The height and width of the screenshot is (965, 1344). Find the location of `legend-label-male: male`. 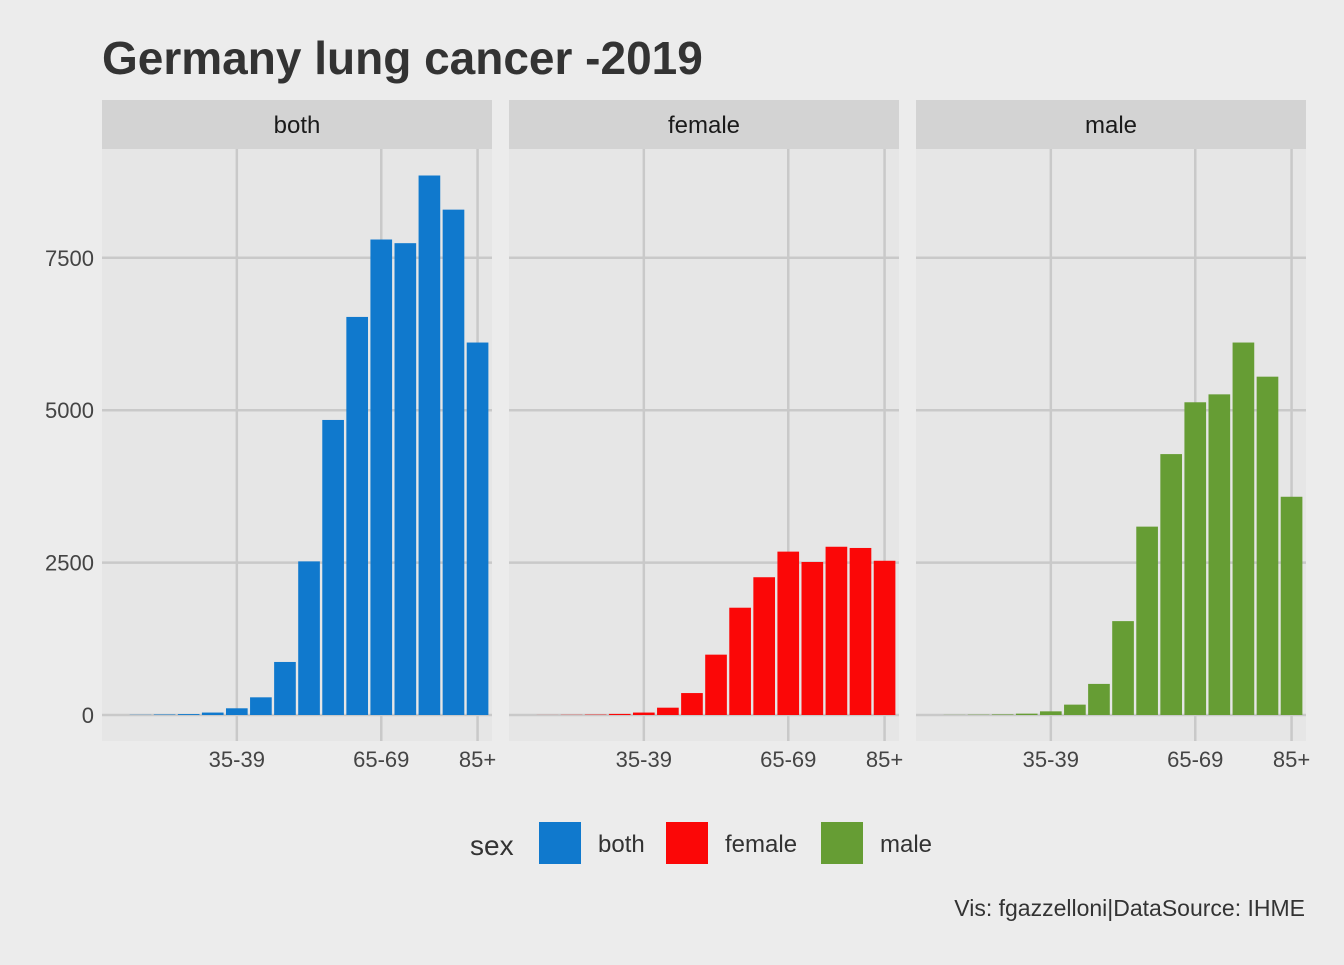

legend-label-male: male is located at coordinates (906, 844).